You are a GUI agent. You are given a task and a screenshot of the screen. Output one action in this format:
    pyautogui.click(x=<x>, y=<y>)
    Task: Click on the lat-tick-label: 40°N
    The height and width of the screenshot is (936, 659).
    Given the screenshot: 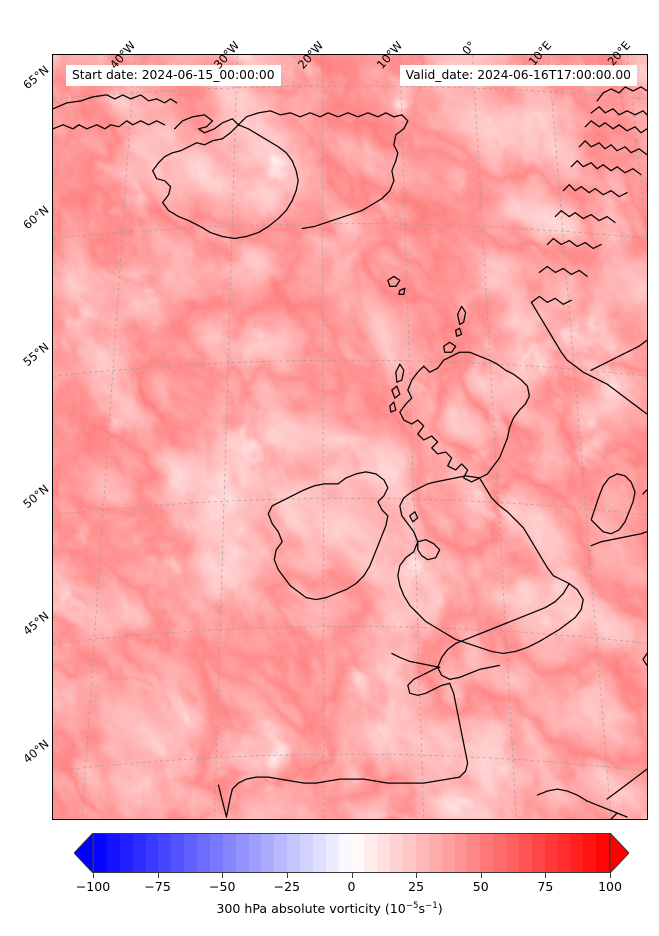 What is the action you would take?
    pyautogui.click(x=36, y=751)
    